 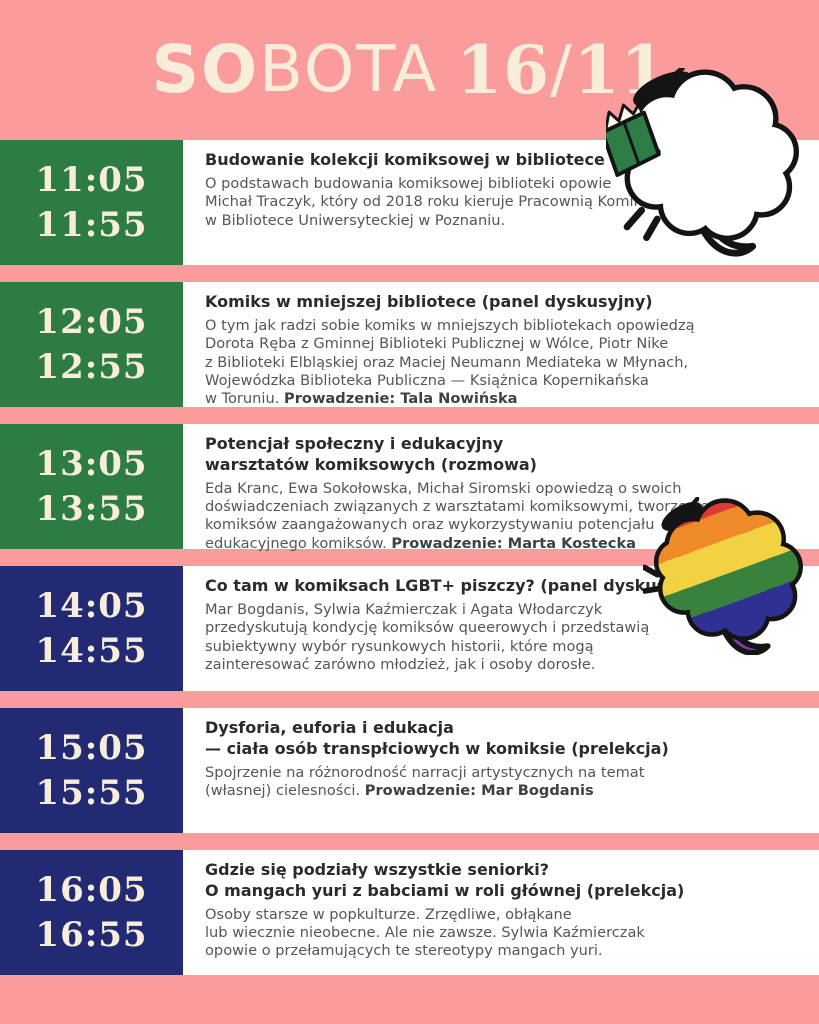 I want to click on time-block: 11:05 11:55, so click(x=91, y=202).